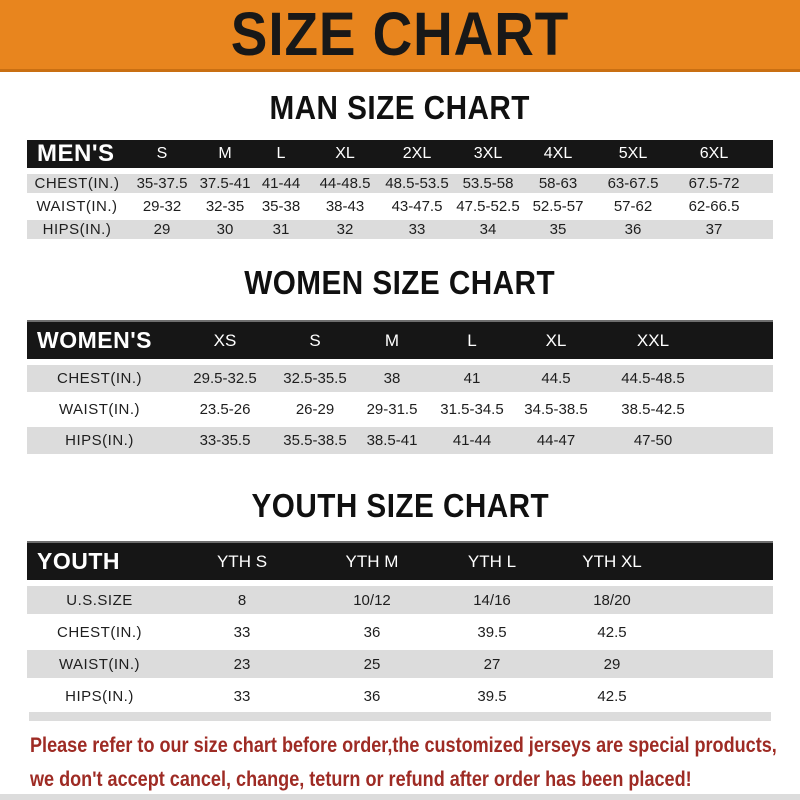  Describe the element at coordinates (77, 156) in the screenshot. I see `table-group-label: MEN'S` at that location.